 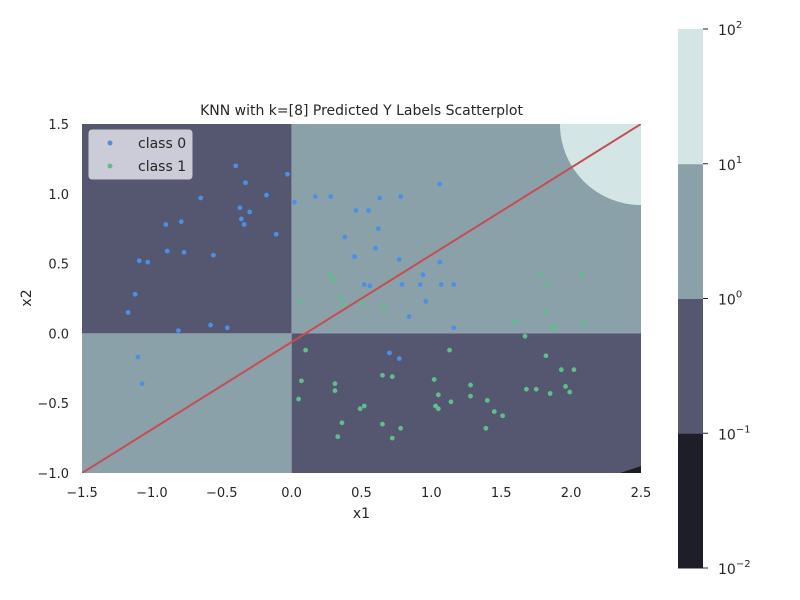 I want to click on y-tick-label: 1.0, so click(x=58, y=195).